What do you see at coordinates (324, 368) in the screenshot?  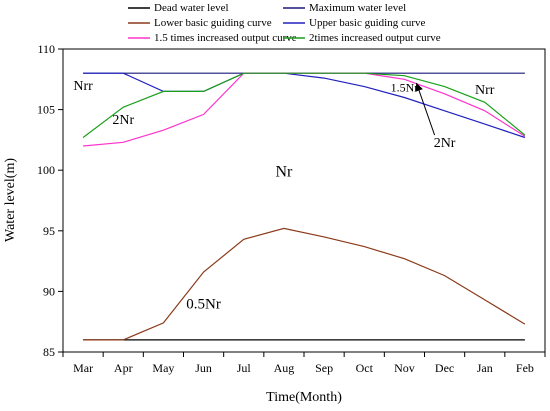 I see `x-tick-label-sep: Sep` at bounding box center [324, 368].